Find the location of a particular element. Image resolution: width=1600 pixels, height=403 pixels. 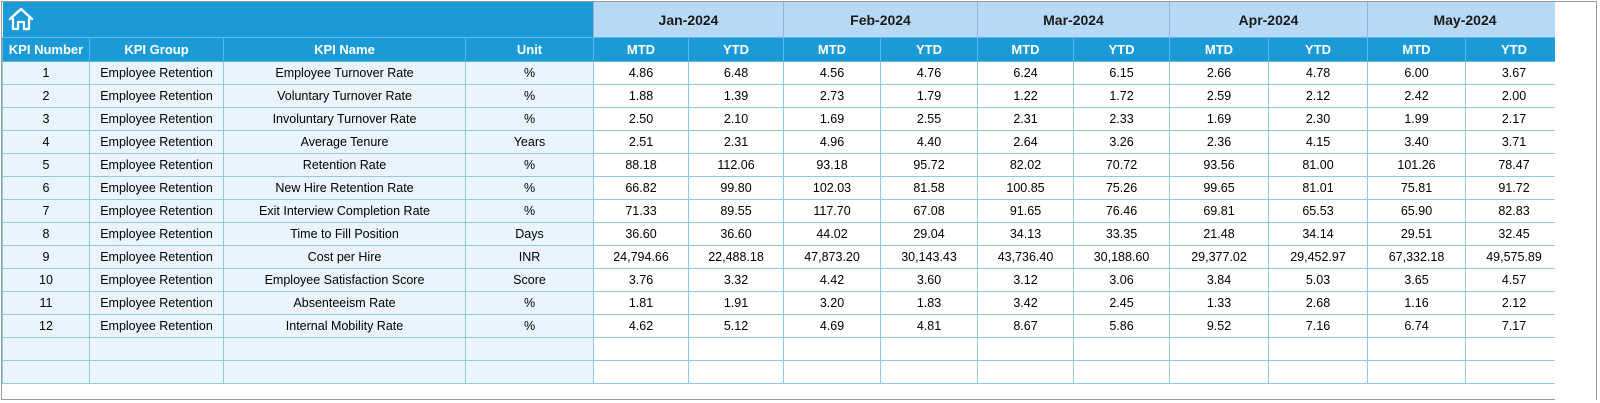

cell-ytd: 2.31 is located at coordinates (736, 142).